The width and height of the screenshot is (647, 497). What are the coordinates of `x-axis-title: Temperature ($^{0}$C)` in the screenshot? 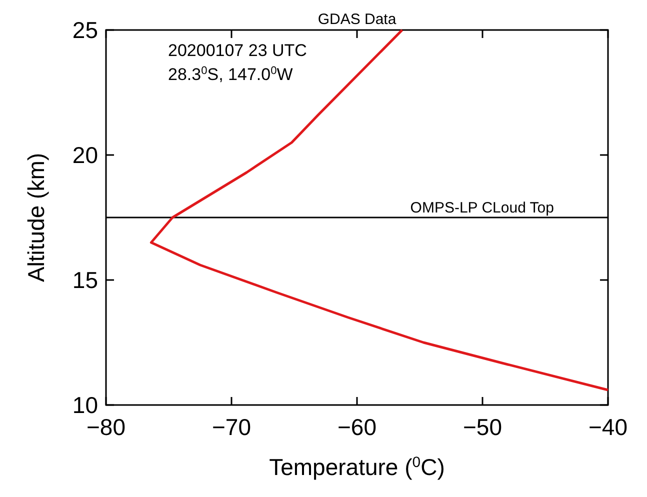 It's located at (357, 467).